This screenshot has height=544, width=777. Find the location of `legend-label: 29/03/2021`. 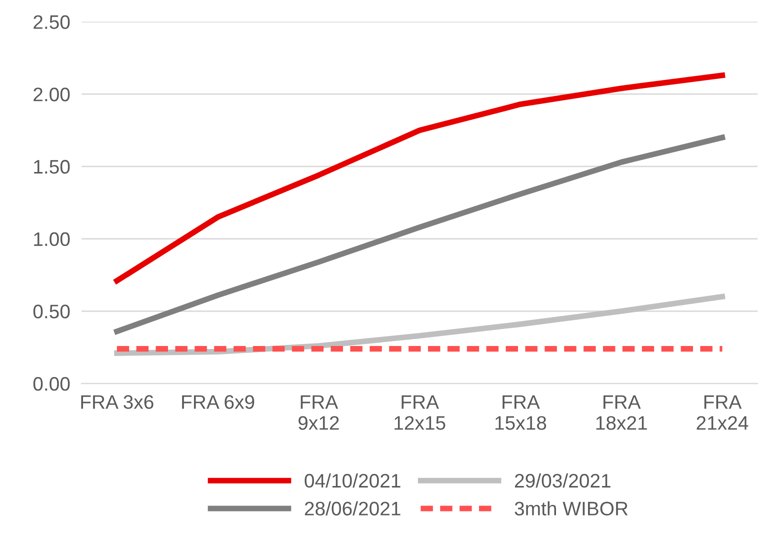

legend-label: 29/03/2021 is located at coordinates (562, 480).